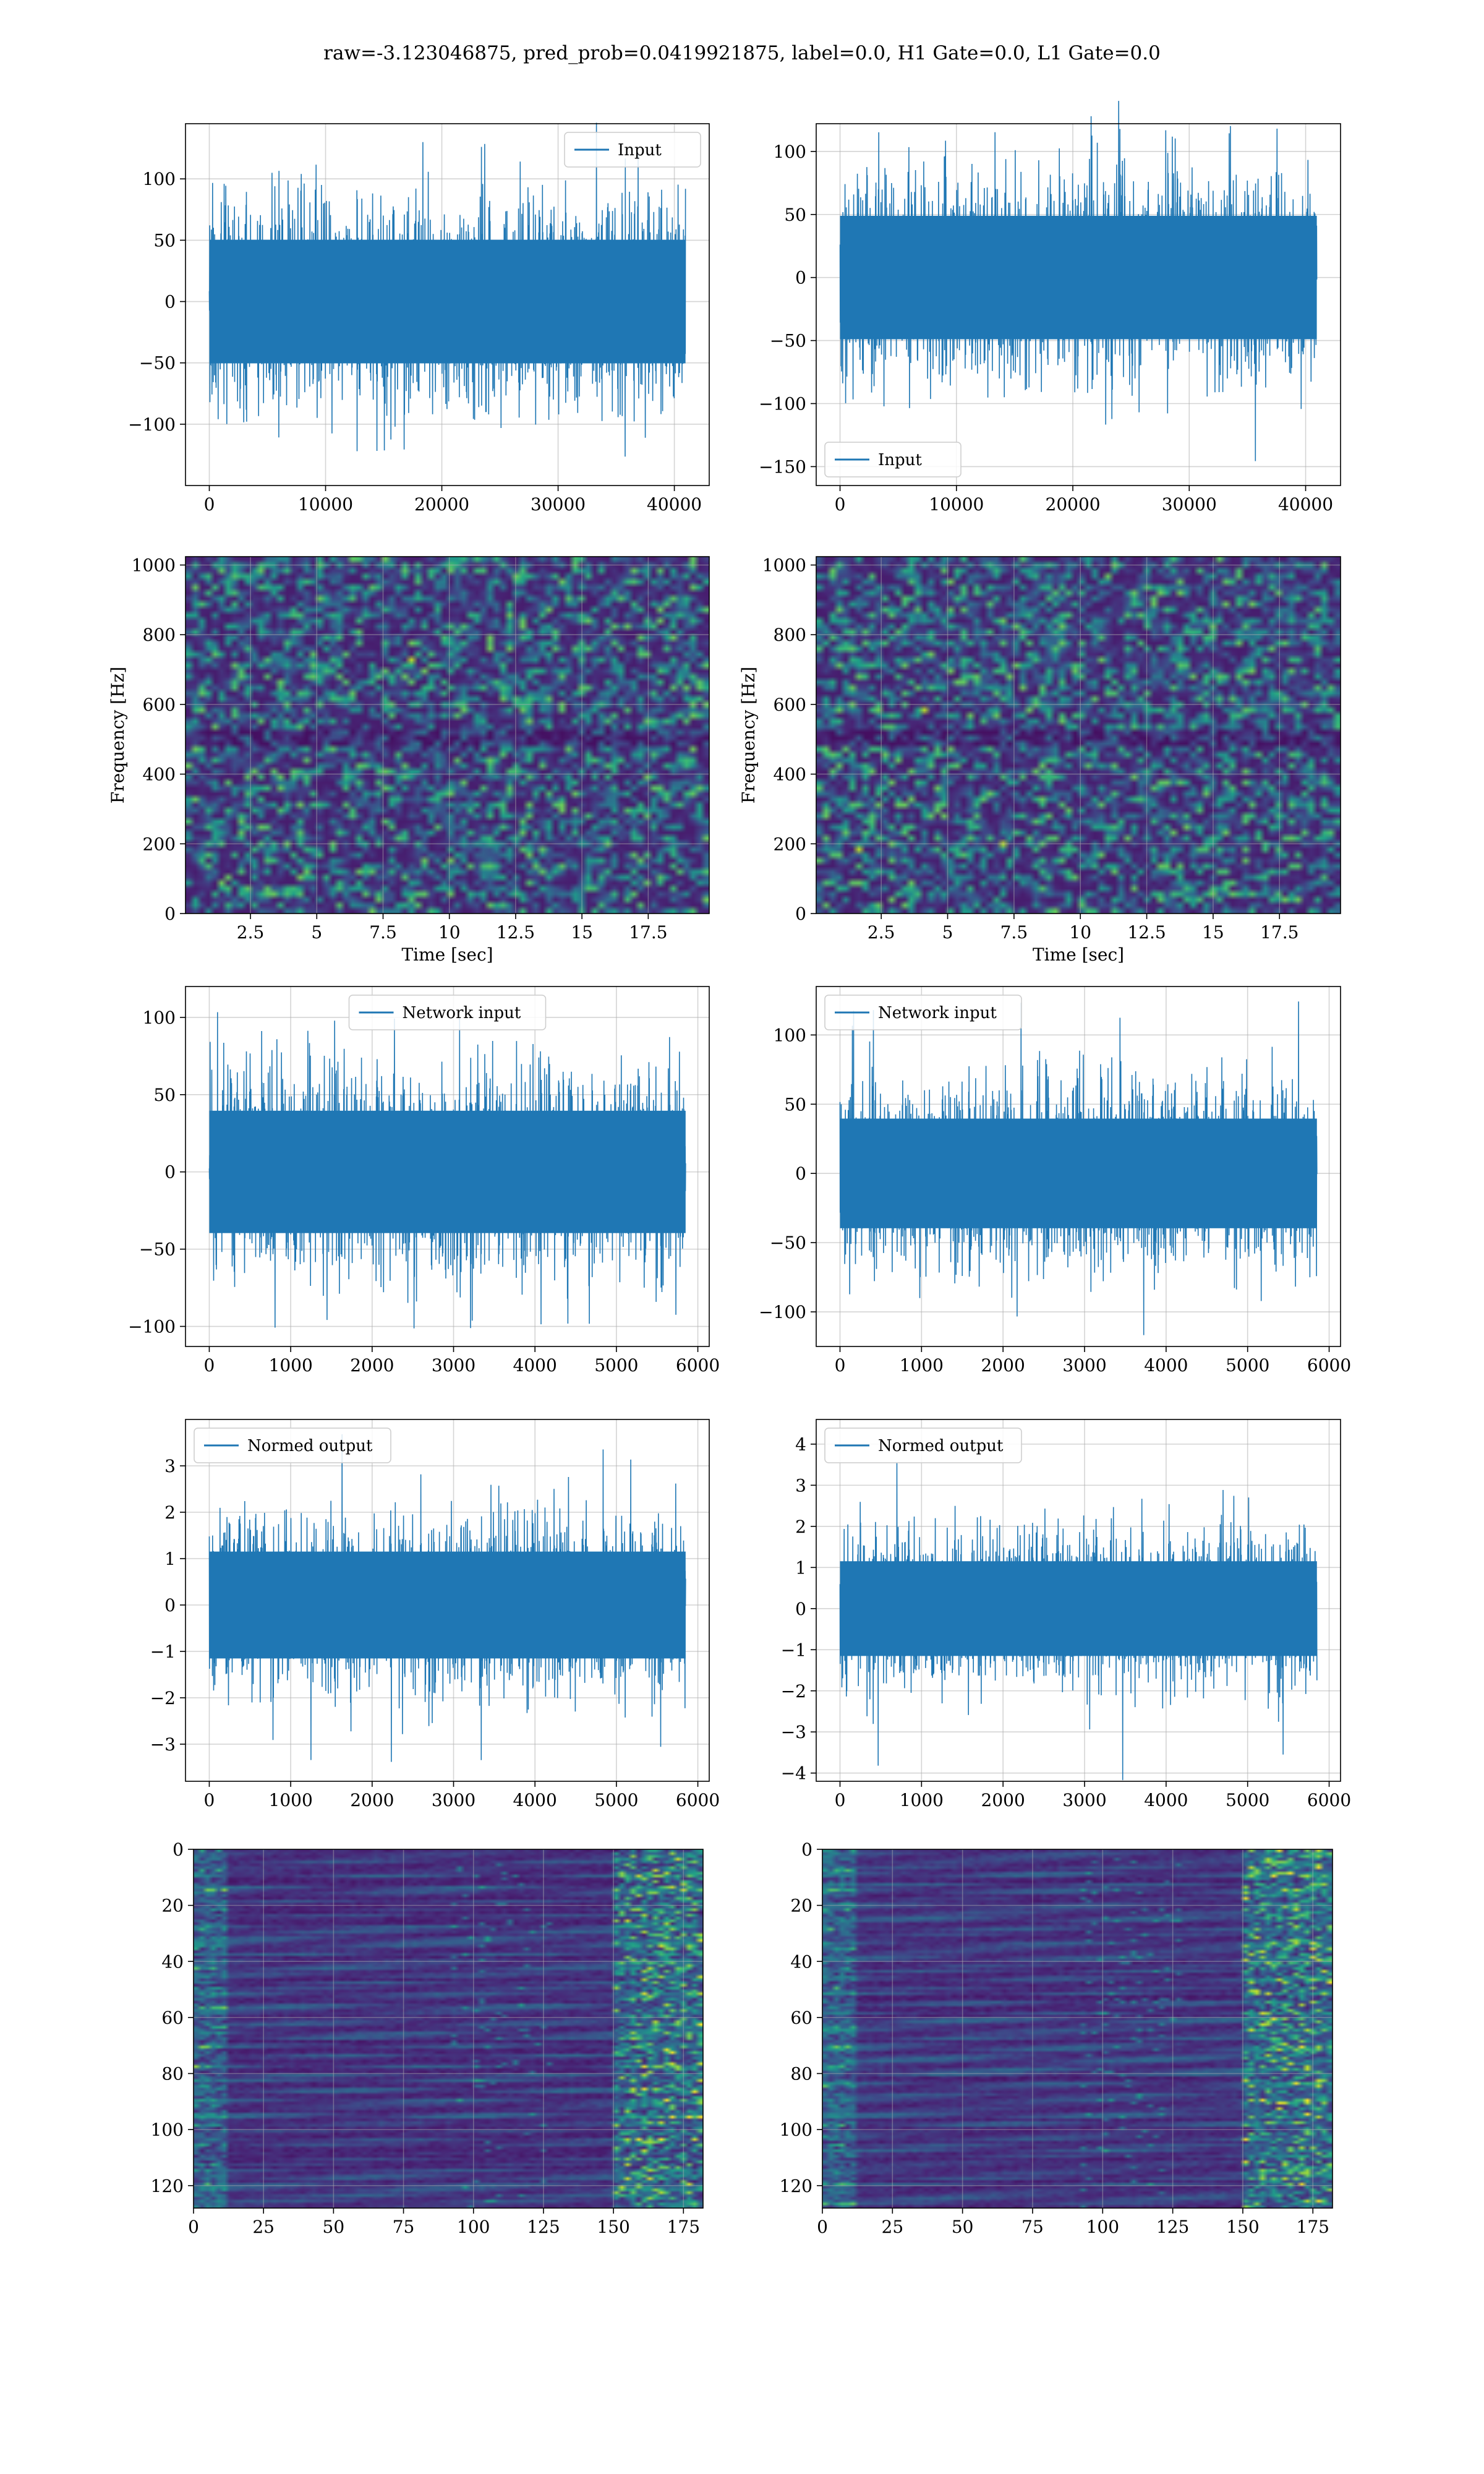 Image resolution: width=1484 pixels, height=2474 pixels. What do you see at coordinates (1073, 504) in the screenshot?
I see `l1-input-xtick-label: 20000` at bounding box center [1073, 504].